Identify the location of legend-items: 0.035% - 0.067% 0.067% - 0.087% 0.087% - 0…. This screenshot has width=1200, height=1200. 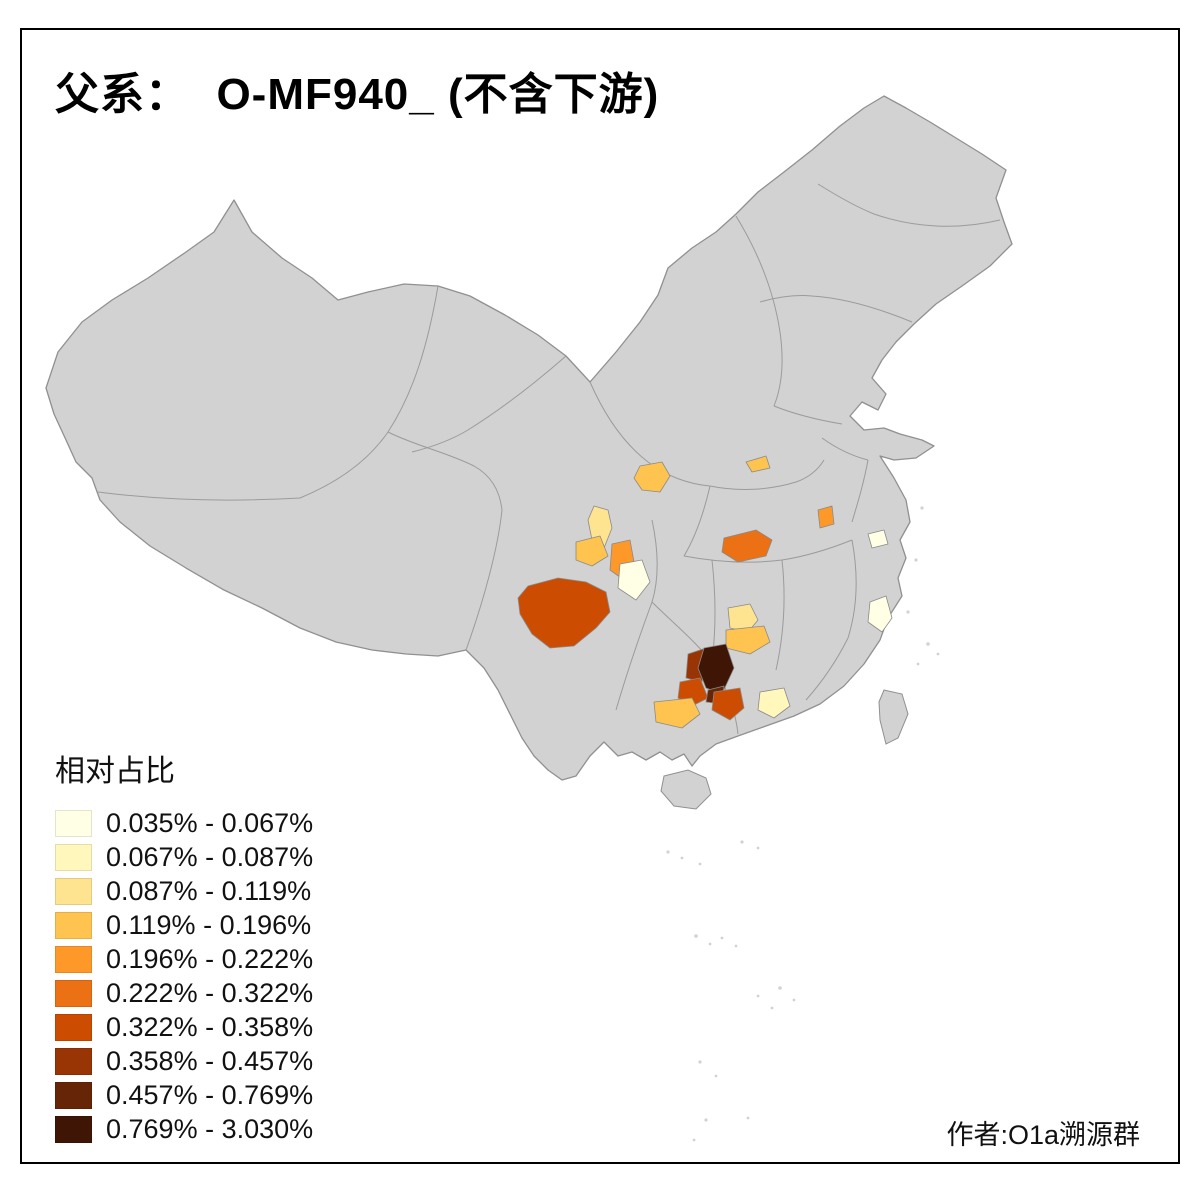
(184, 976).